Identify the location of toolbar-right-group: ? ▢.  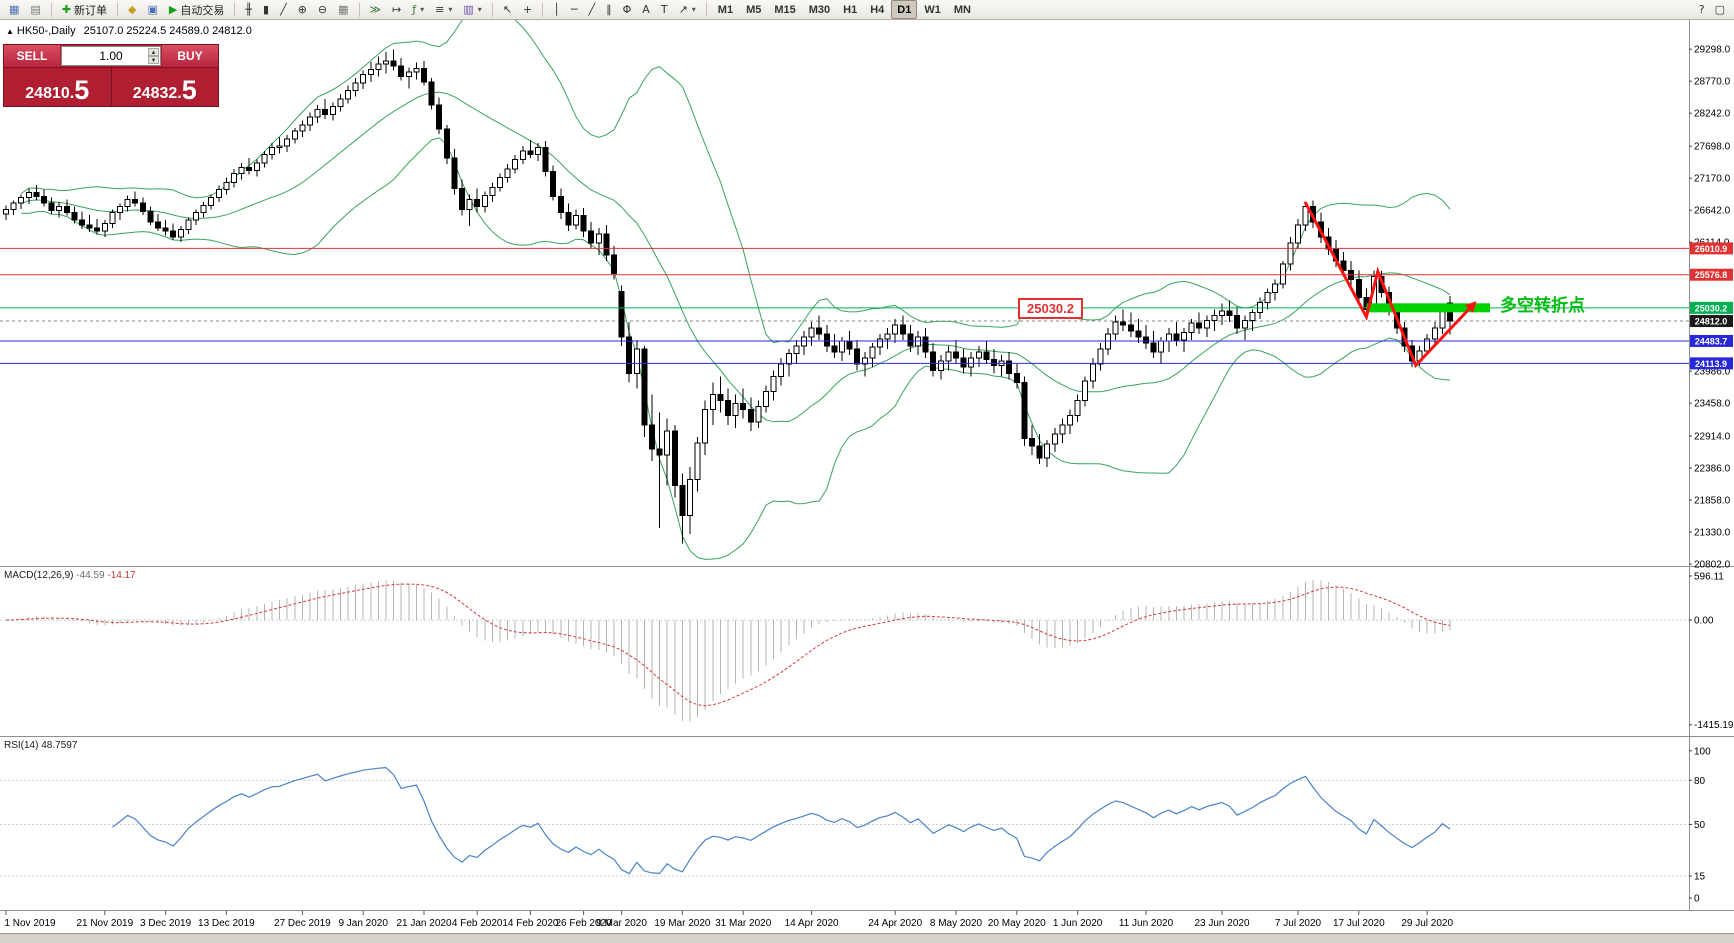
(1712, 9).